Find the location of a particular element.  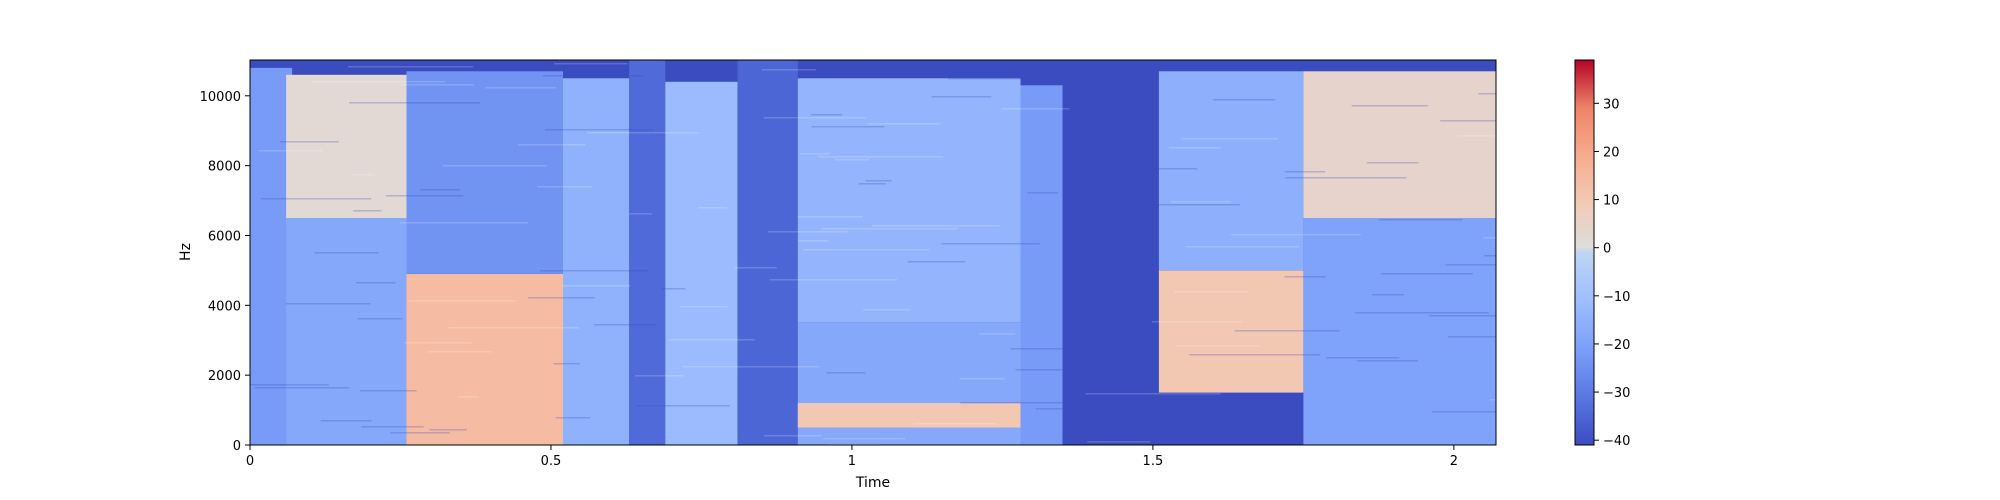

colorbar-tick-label: 30 is located at coordinates (1611, 104).